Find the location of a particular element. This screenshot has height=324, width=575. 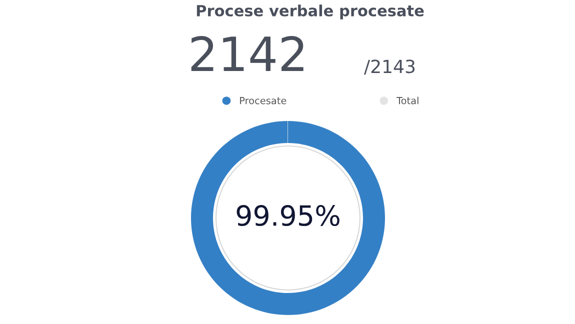

text: 2142 is located at coordinates (247, 54).